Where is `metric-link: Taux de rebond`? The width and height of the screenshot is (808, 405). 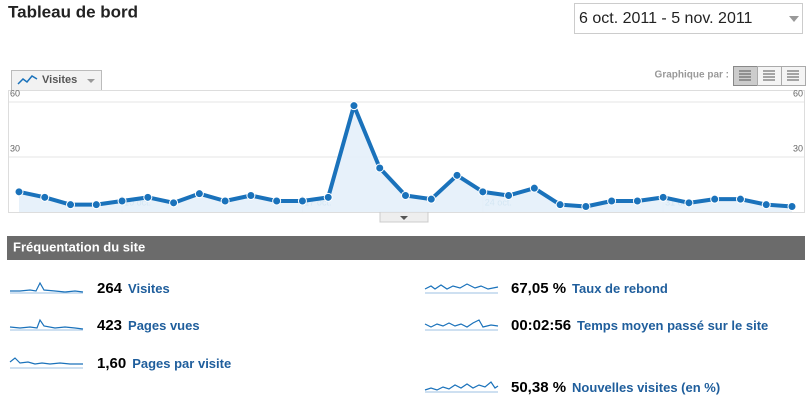
metric-link: Taux de rebond is located at coordinates (620, 288).